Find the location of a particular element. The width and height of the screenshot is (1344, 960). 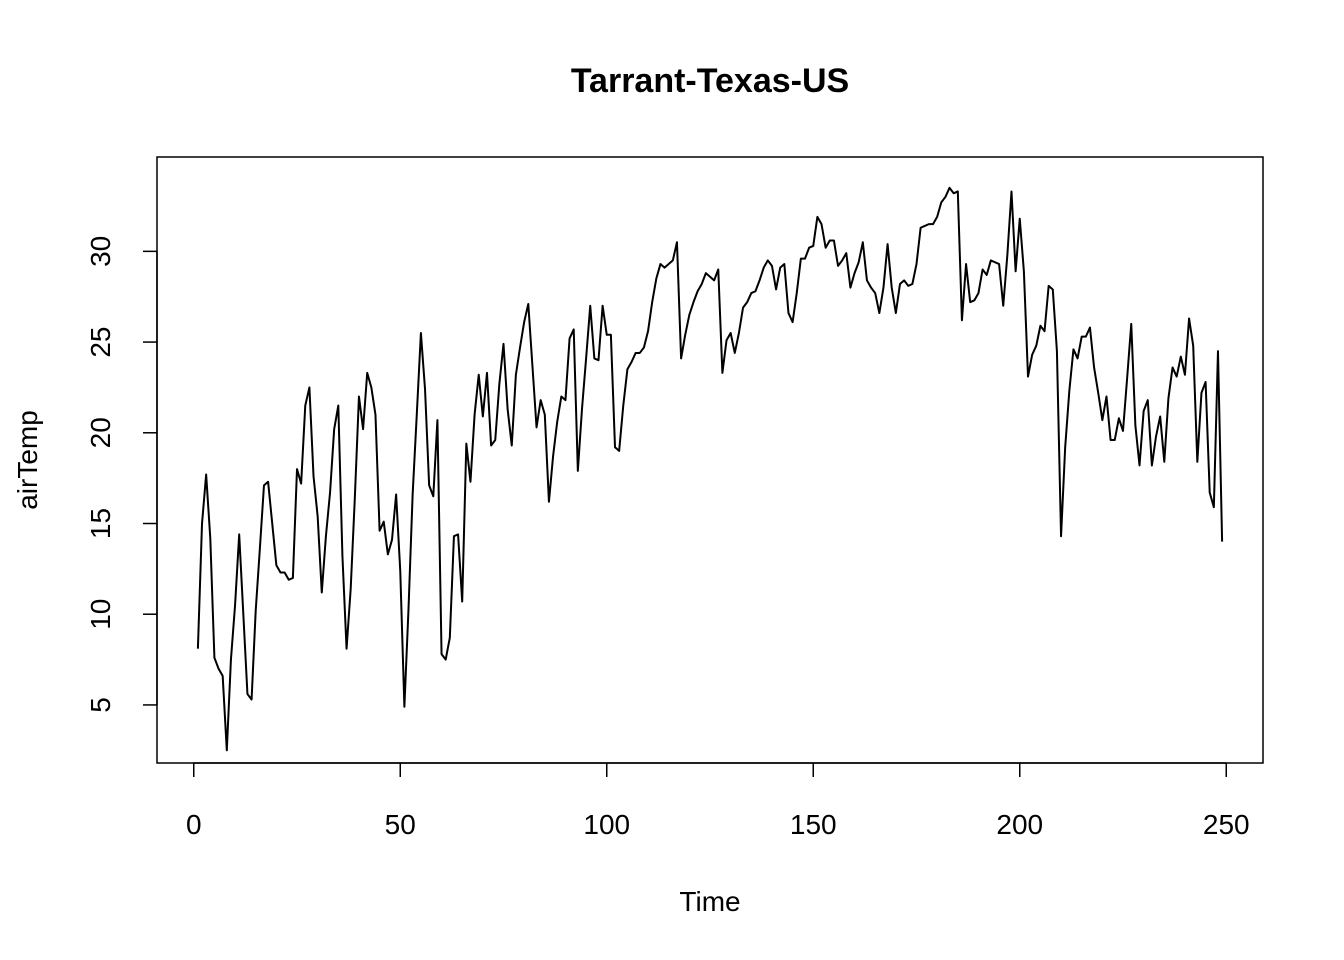

y-tick-label: 5 is located at coordinates (100, 705).